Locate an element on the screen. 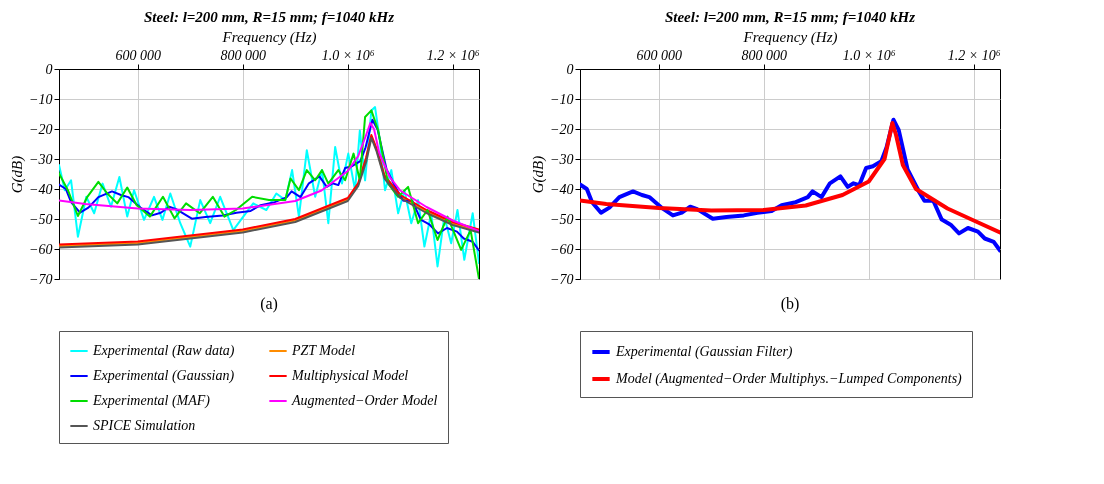  legend-label: Experimental (Raw data) is located at coordinates (163, 351).